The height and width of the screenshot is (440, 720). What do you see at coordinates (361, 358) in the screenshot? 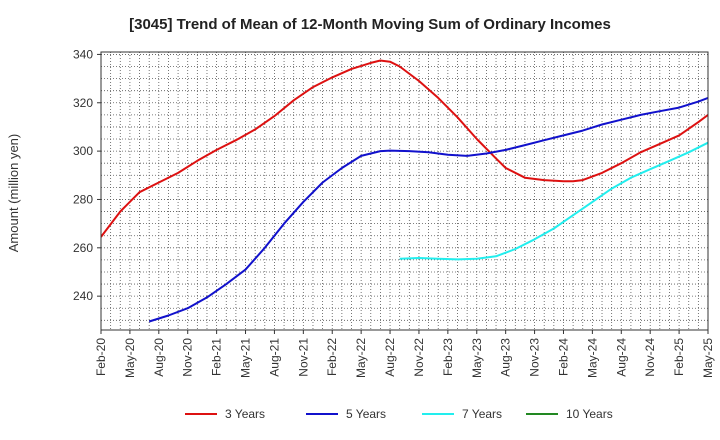
I see `x-tick-label: May-22` at bounding box center [361, 358].